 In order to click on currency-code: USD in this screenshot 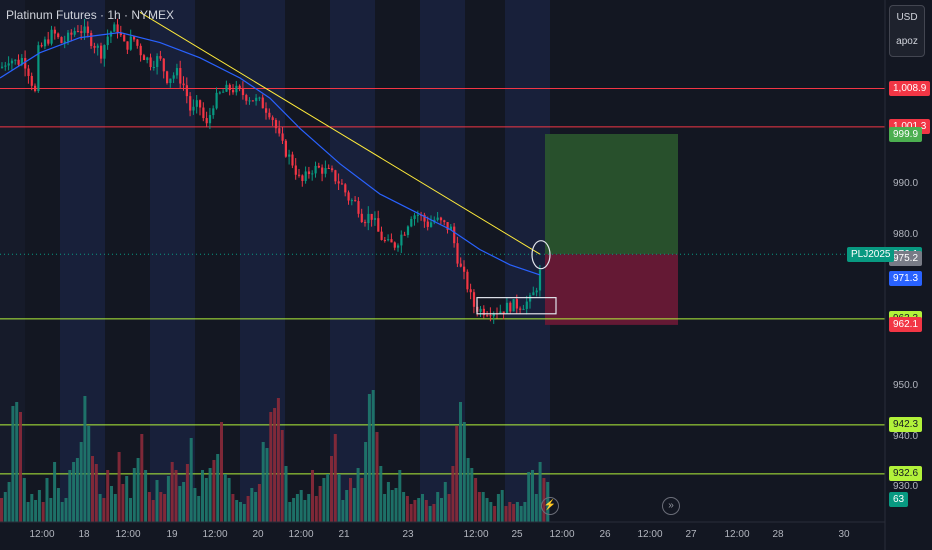, I will do `click(907, 17)`.